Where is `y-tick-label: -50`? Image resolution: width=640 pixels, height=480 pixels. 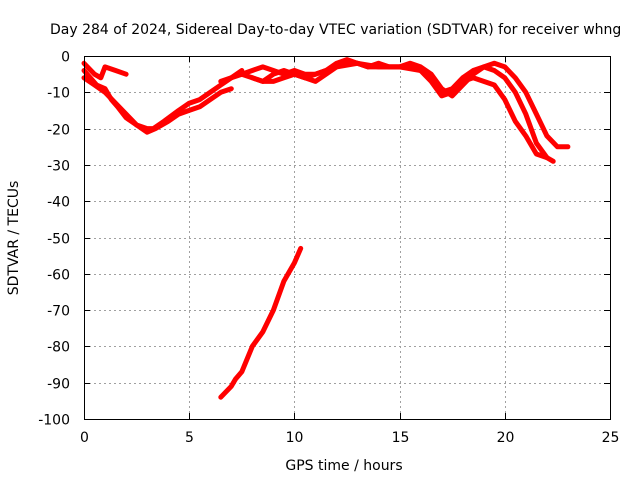
y-tick-label: -50 is located at coordinates (58, 240).